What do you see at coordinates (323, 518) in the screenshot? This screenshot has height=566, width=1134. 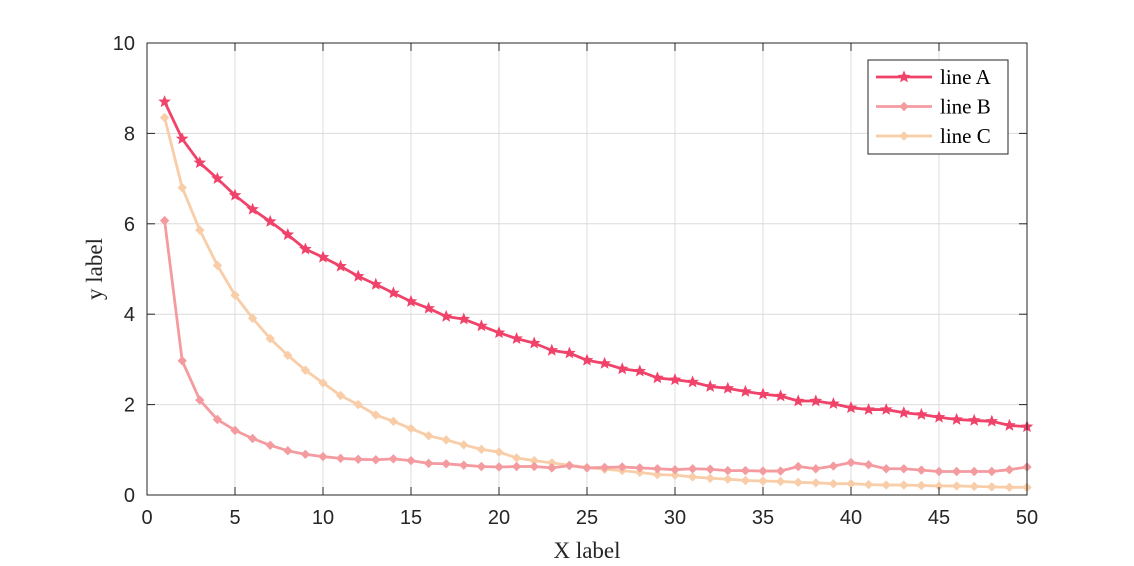 I see `x-tick-label: 10` at bounding box center [323, 518].